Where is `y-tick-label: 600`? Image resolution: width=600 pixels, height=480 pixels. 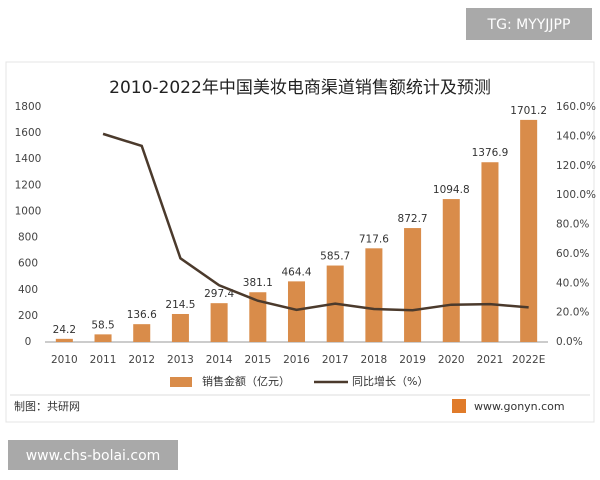
y-tick-label: 600 is located at coordinates (28, 264).